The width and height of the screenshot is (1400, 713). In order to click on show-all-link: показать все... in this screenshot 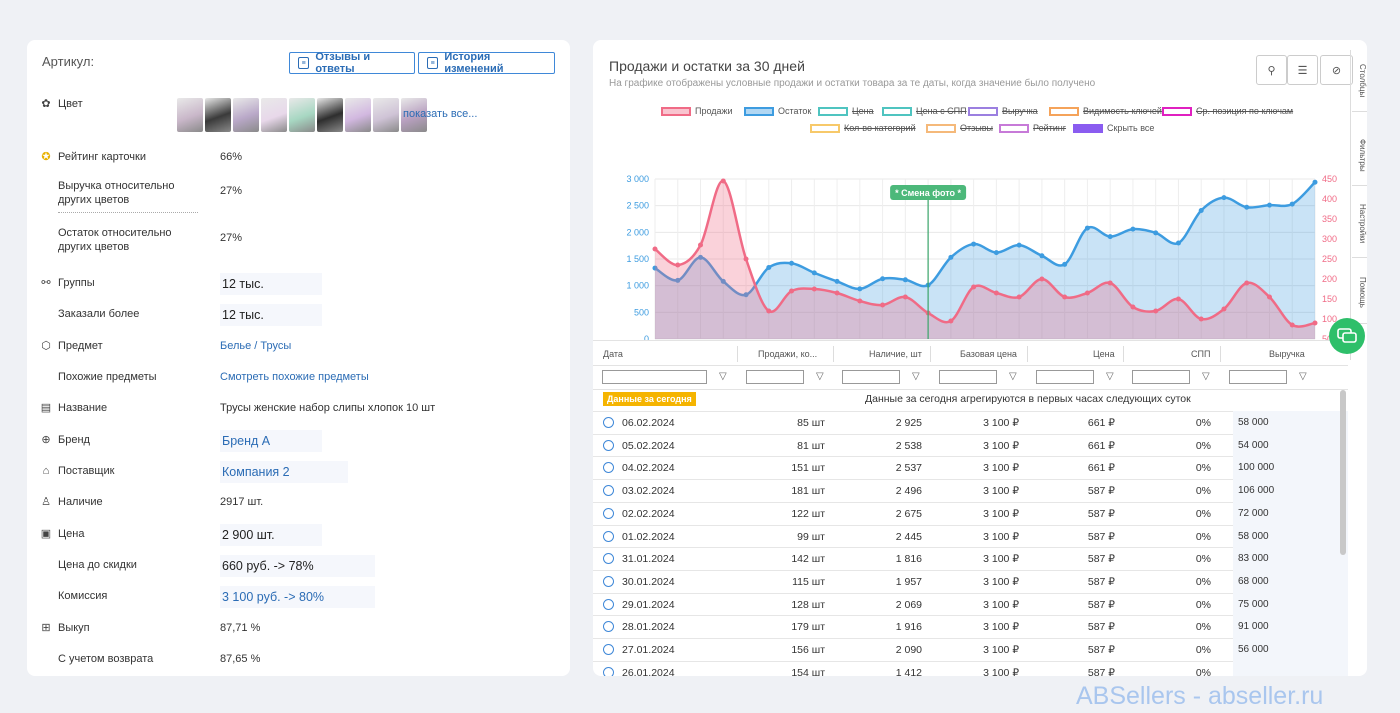, I will do `click(440, 114)`.